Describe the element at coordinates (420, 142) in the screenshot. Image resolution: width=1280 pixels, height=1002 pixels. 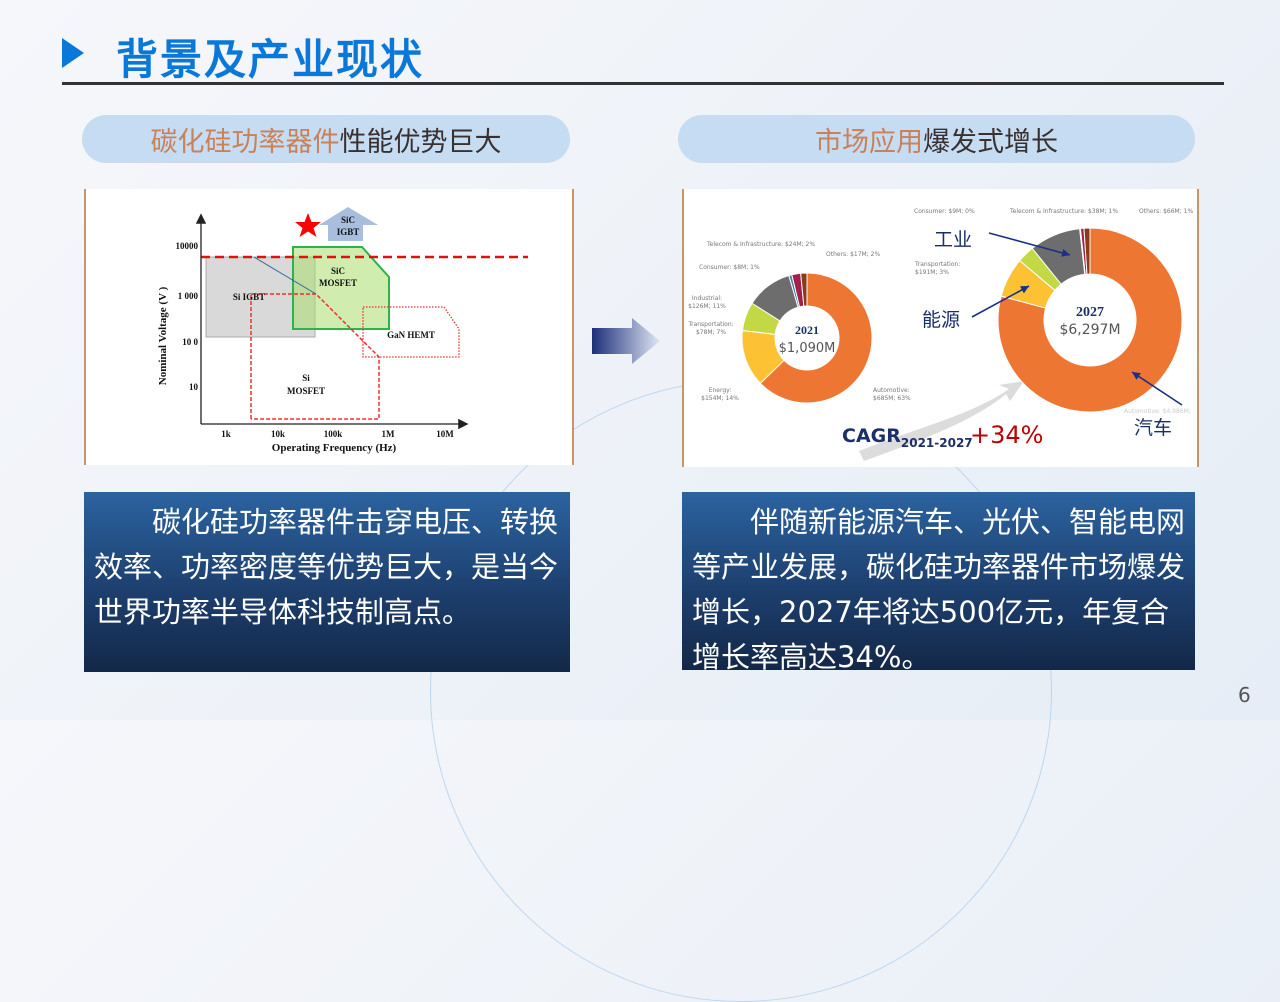
I see `left-heading-rest: 性能优势巨大` at that location.